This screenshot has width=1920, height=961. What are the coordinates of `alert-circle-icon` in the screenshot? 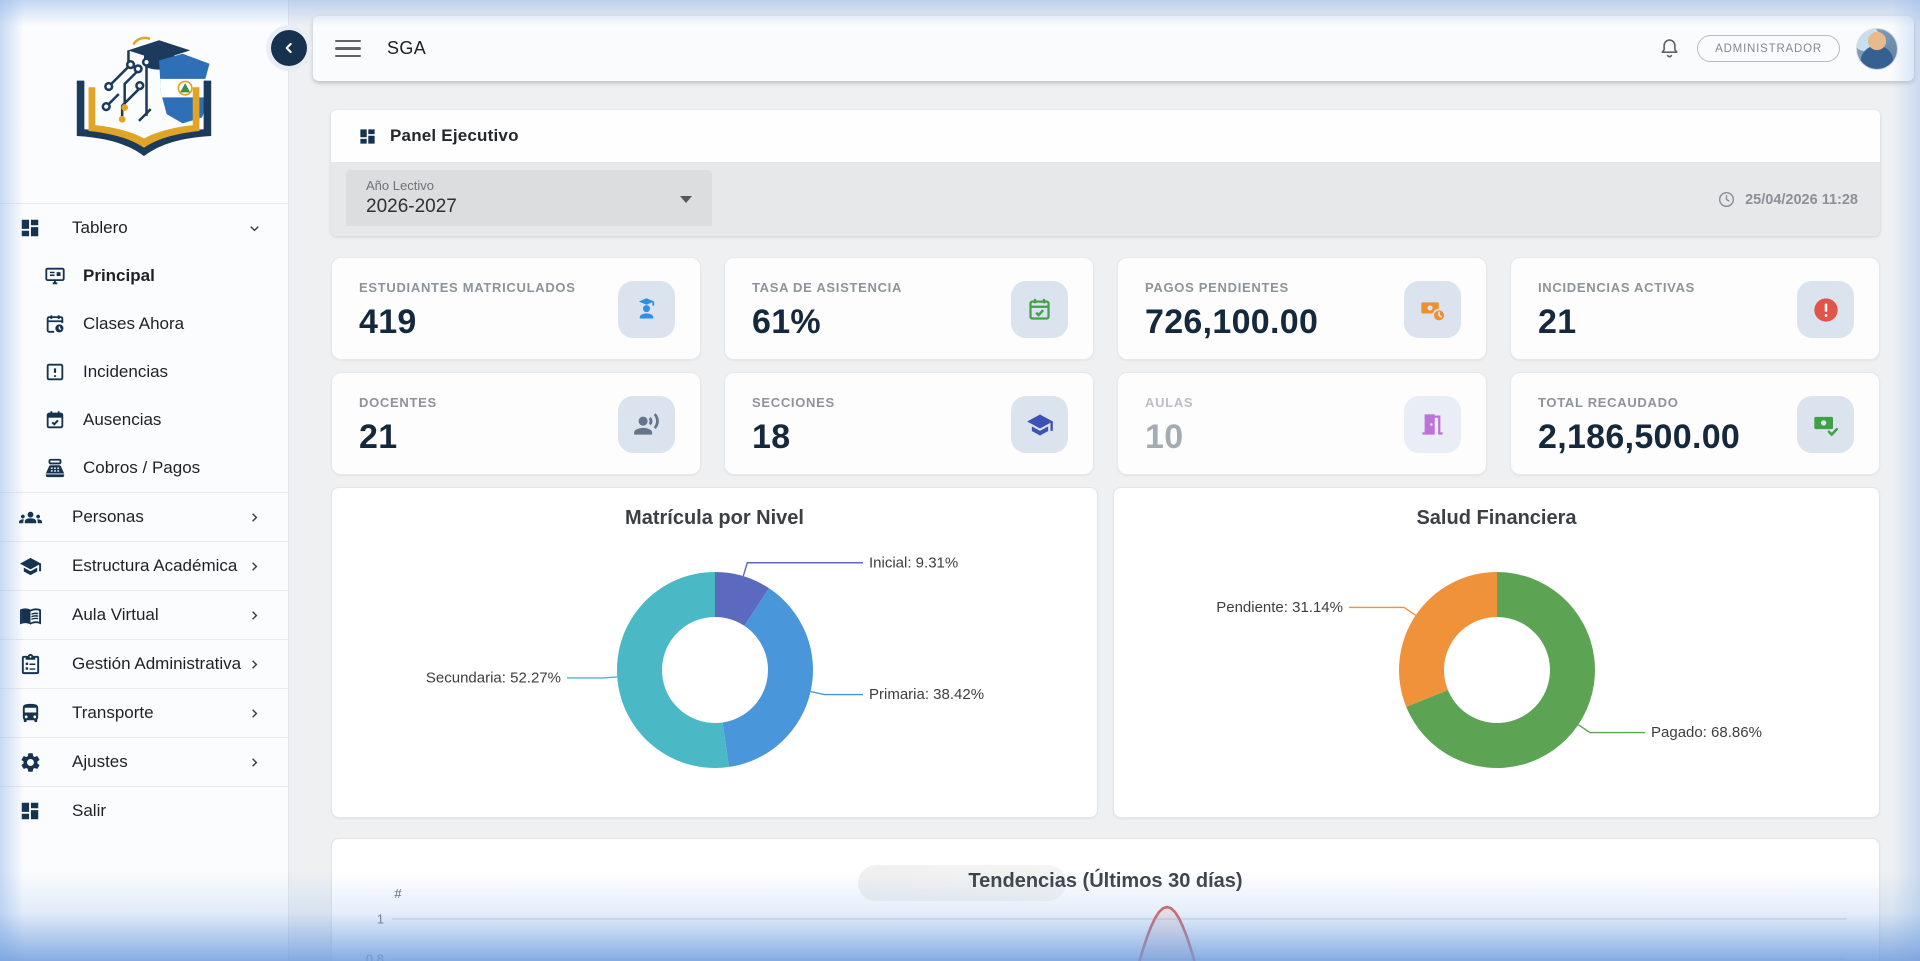 It's located at (1825, 309).